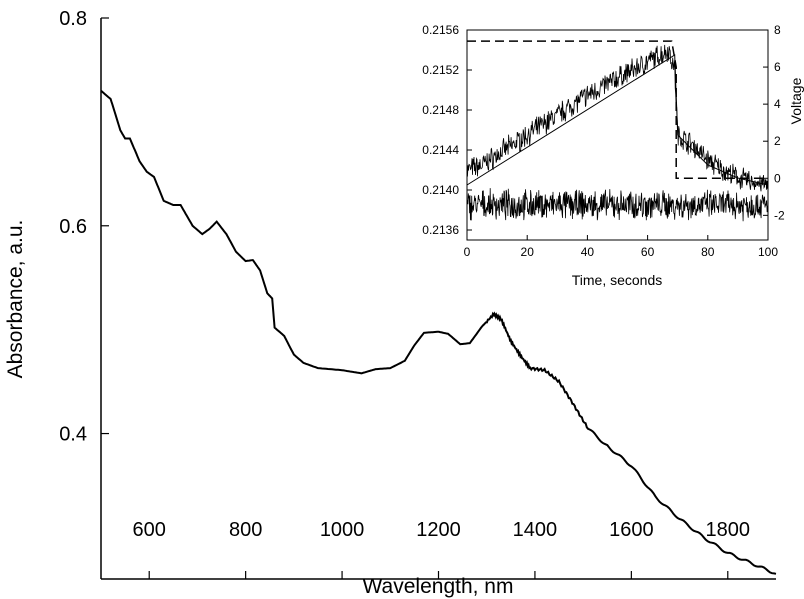 Image resolution: width=804 pixels, height=599 pixels. I want to click on inset-signal-trace, so click(617, 118).